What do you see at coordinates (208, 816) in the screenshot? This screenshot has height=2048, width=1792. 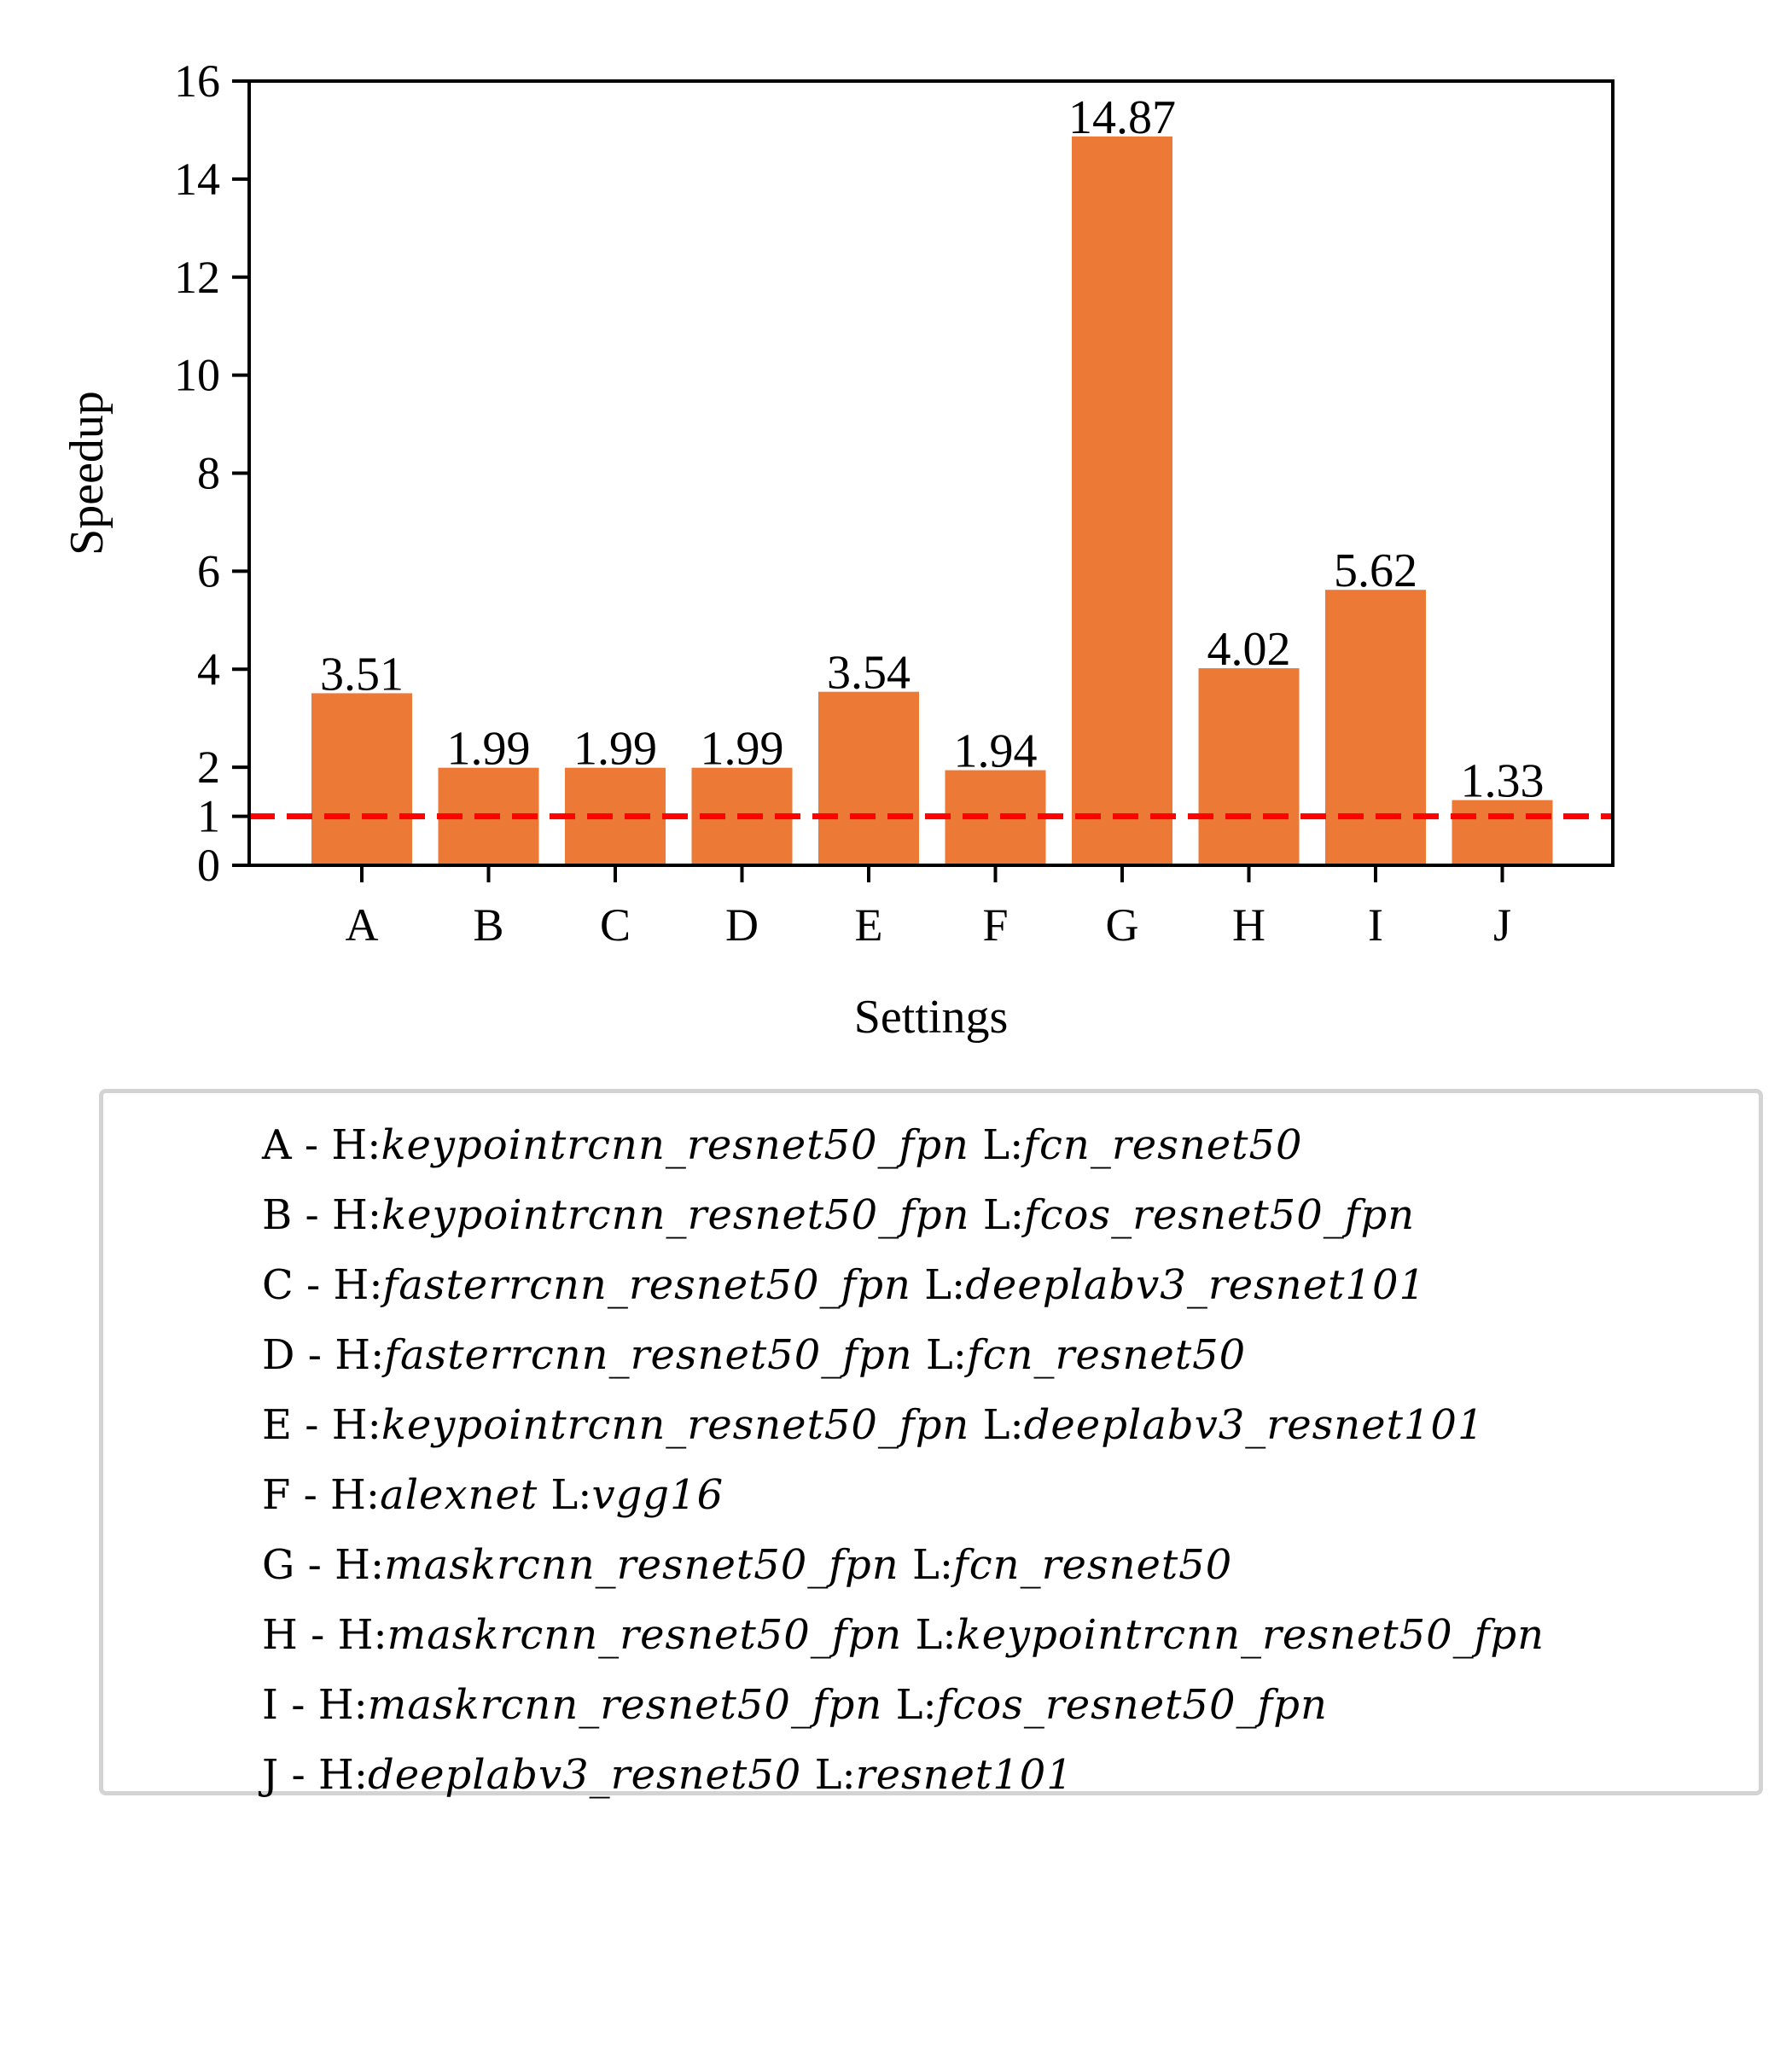 I see `y-tick-label-1: 1` at bounding box center [208, 816].